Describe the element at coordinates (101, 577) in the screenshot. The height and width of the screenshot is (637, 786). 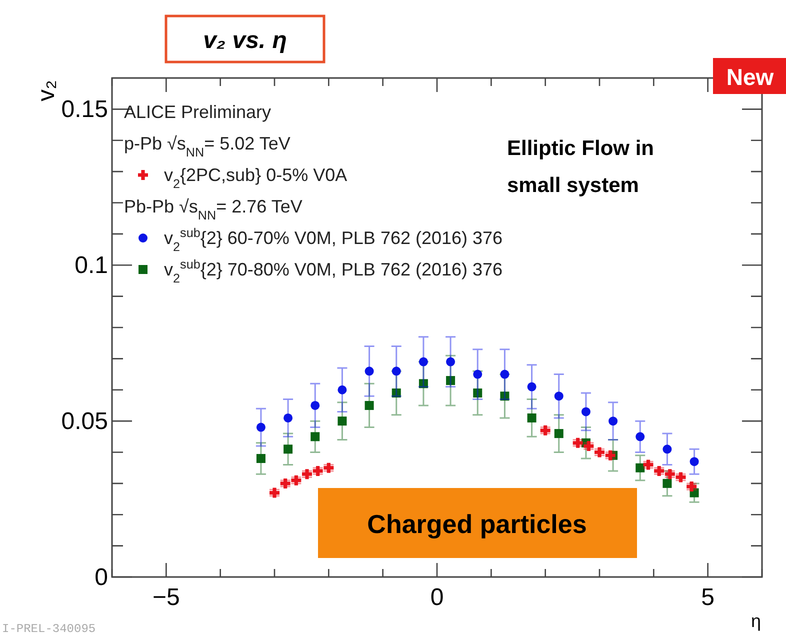
I see `y-tick-label: 0` at that location.